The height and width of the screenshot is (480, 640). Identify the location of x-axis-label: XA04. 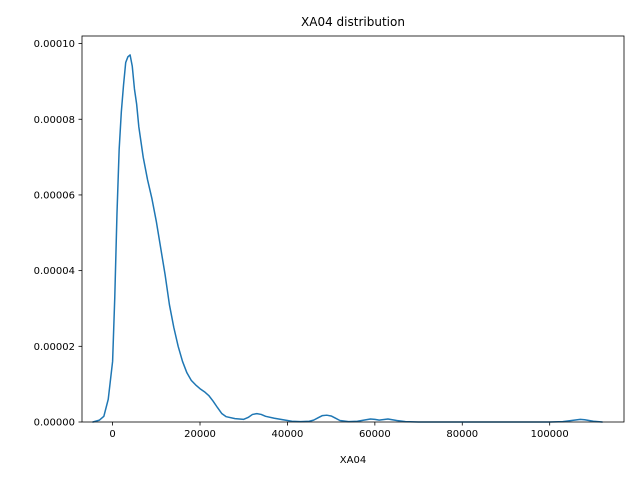
(353, 460).